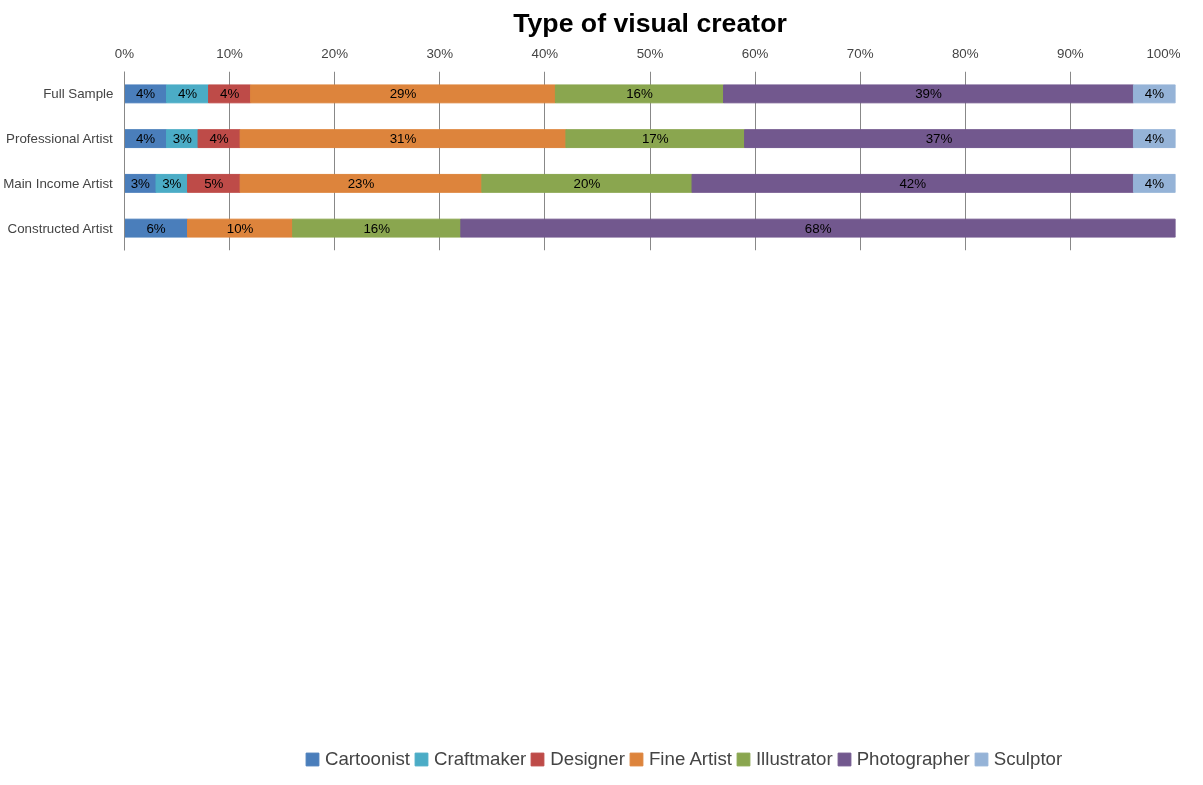 This screenshot has width=1203, height=785. Describe the element at coordinates (156, 228) in the screenshot. I see `data-label: 6%` at that location.